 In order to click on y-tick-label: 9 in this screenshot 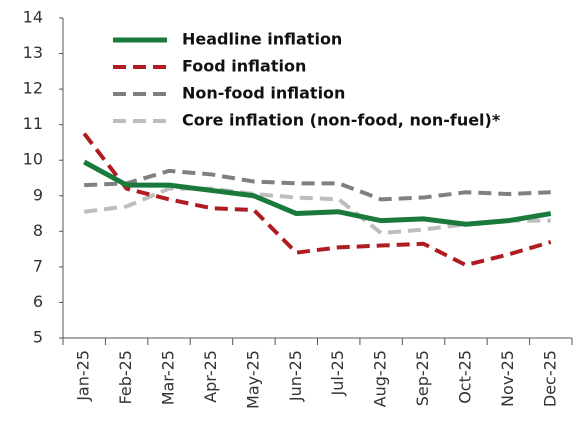, I will do `click(38, 194)`.